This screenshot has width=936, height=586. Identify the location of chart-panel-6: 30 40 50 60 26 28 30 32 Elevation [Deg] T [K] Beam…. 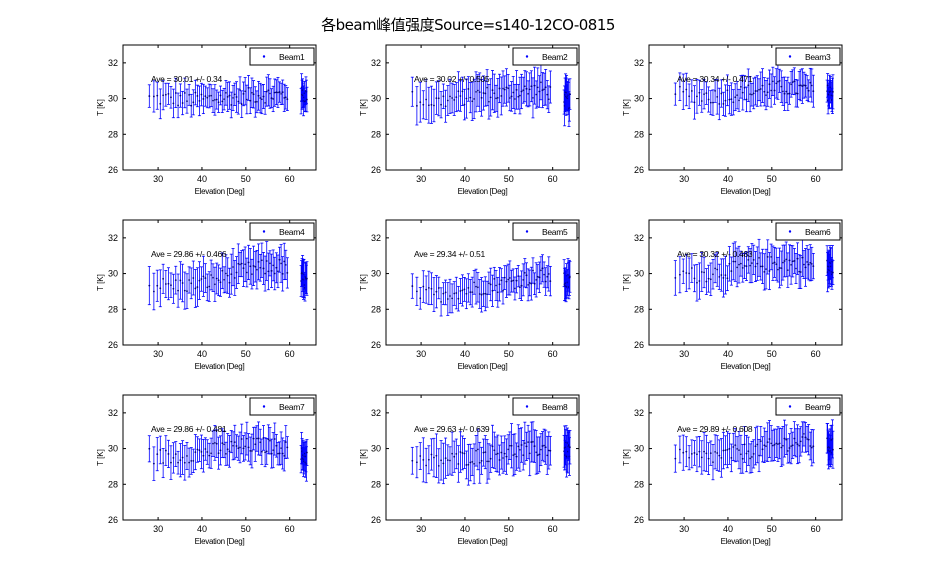
(732, 295).